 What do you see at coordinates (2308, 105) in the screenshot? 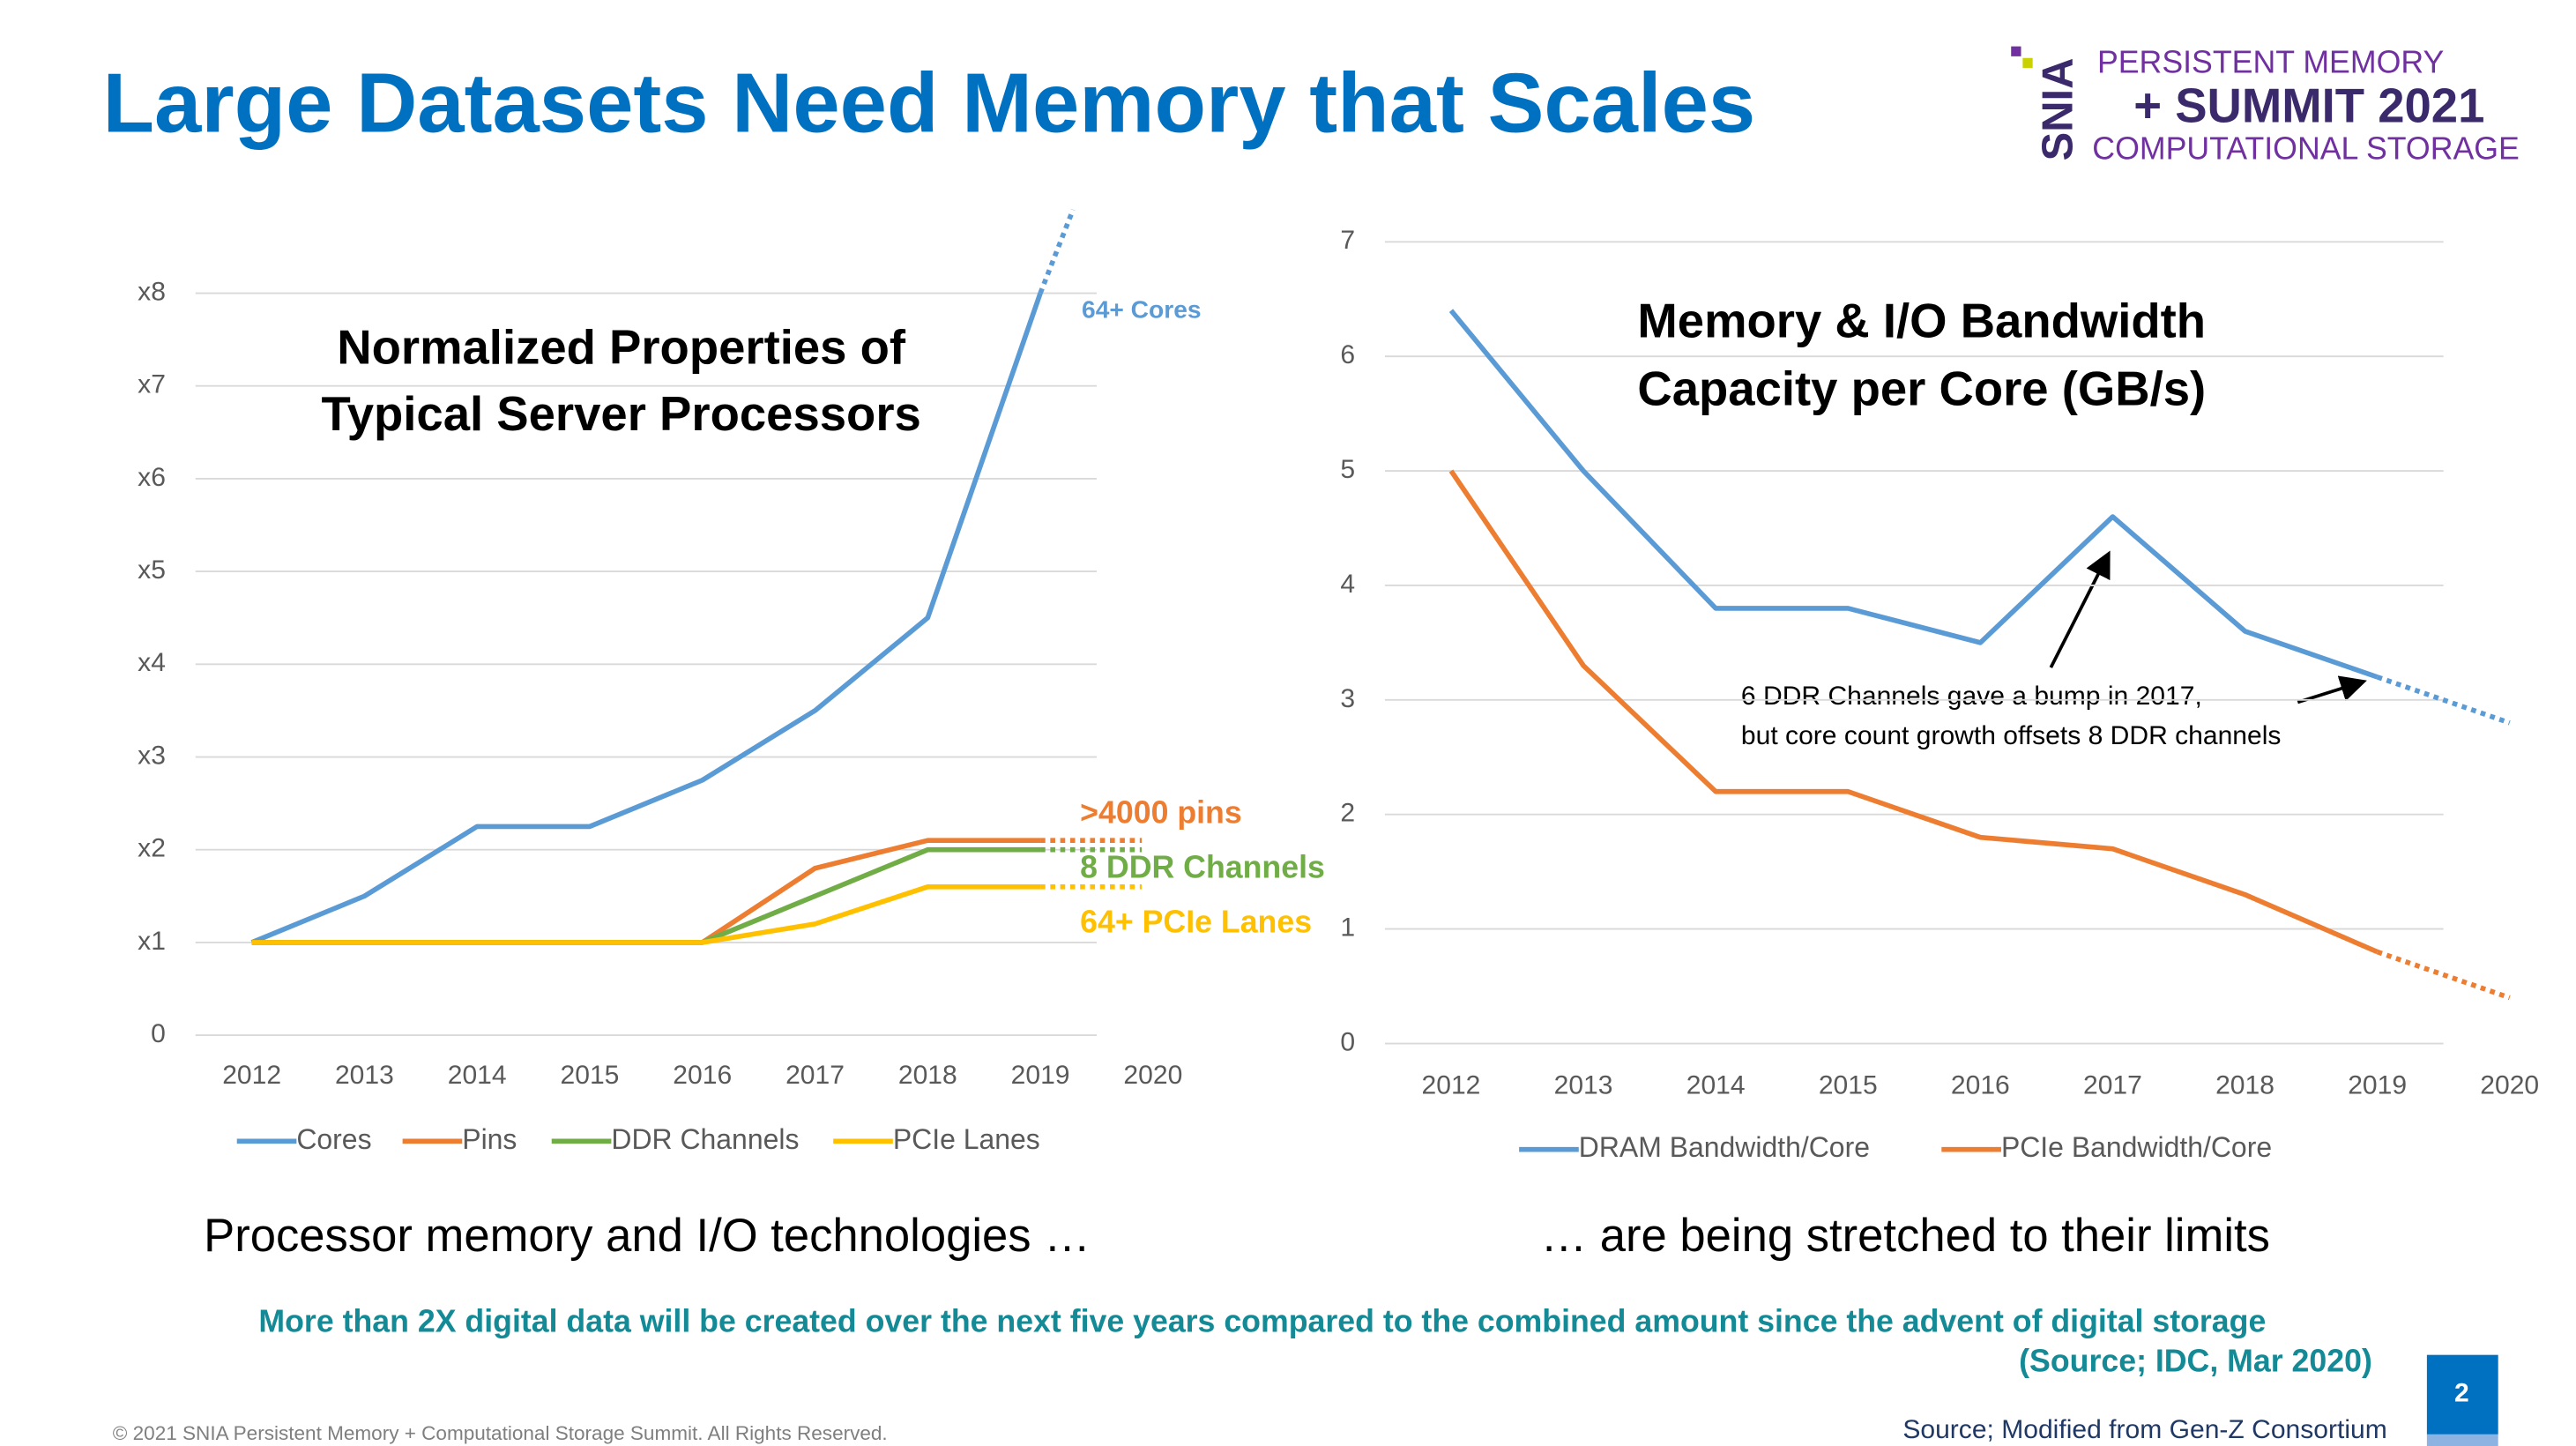
I see `logo-text: + SUMMIT 2021` at bounding box center [2308, 105].